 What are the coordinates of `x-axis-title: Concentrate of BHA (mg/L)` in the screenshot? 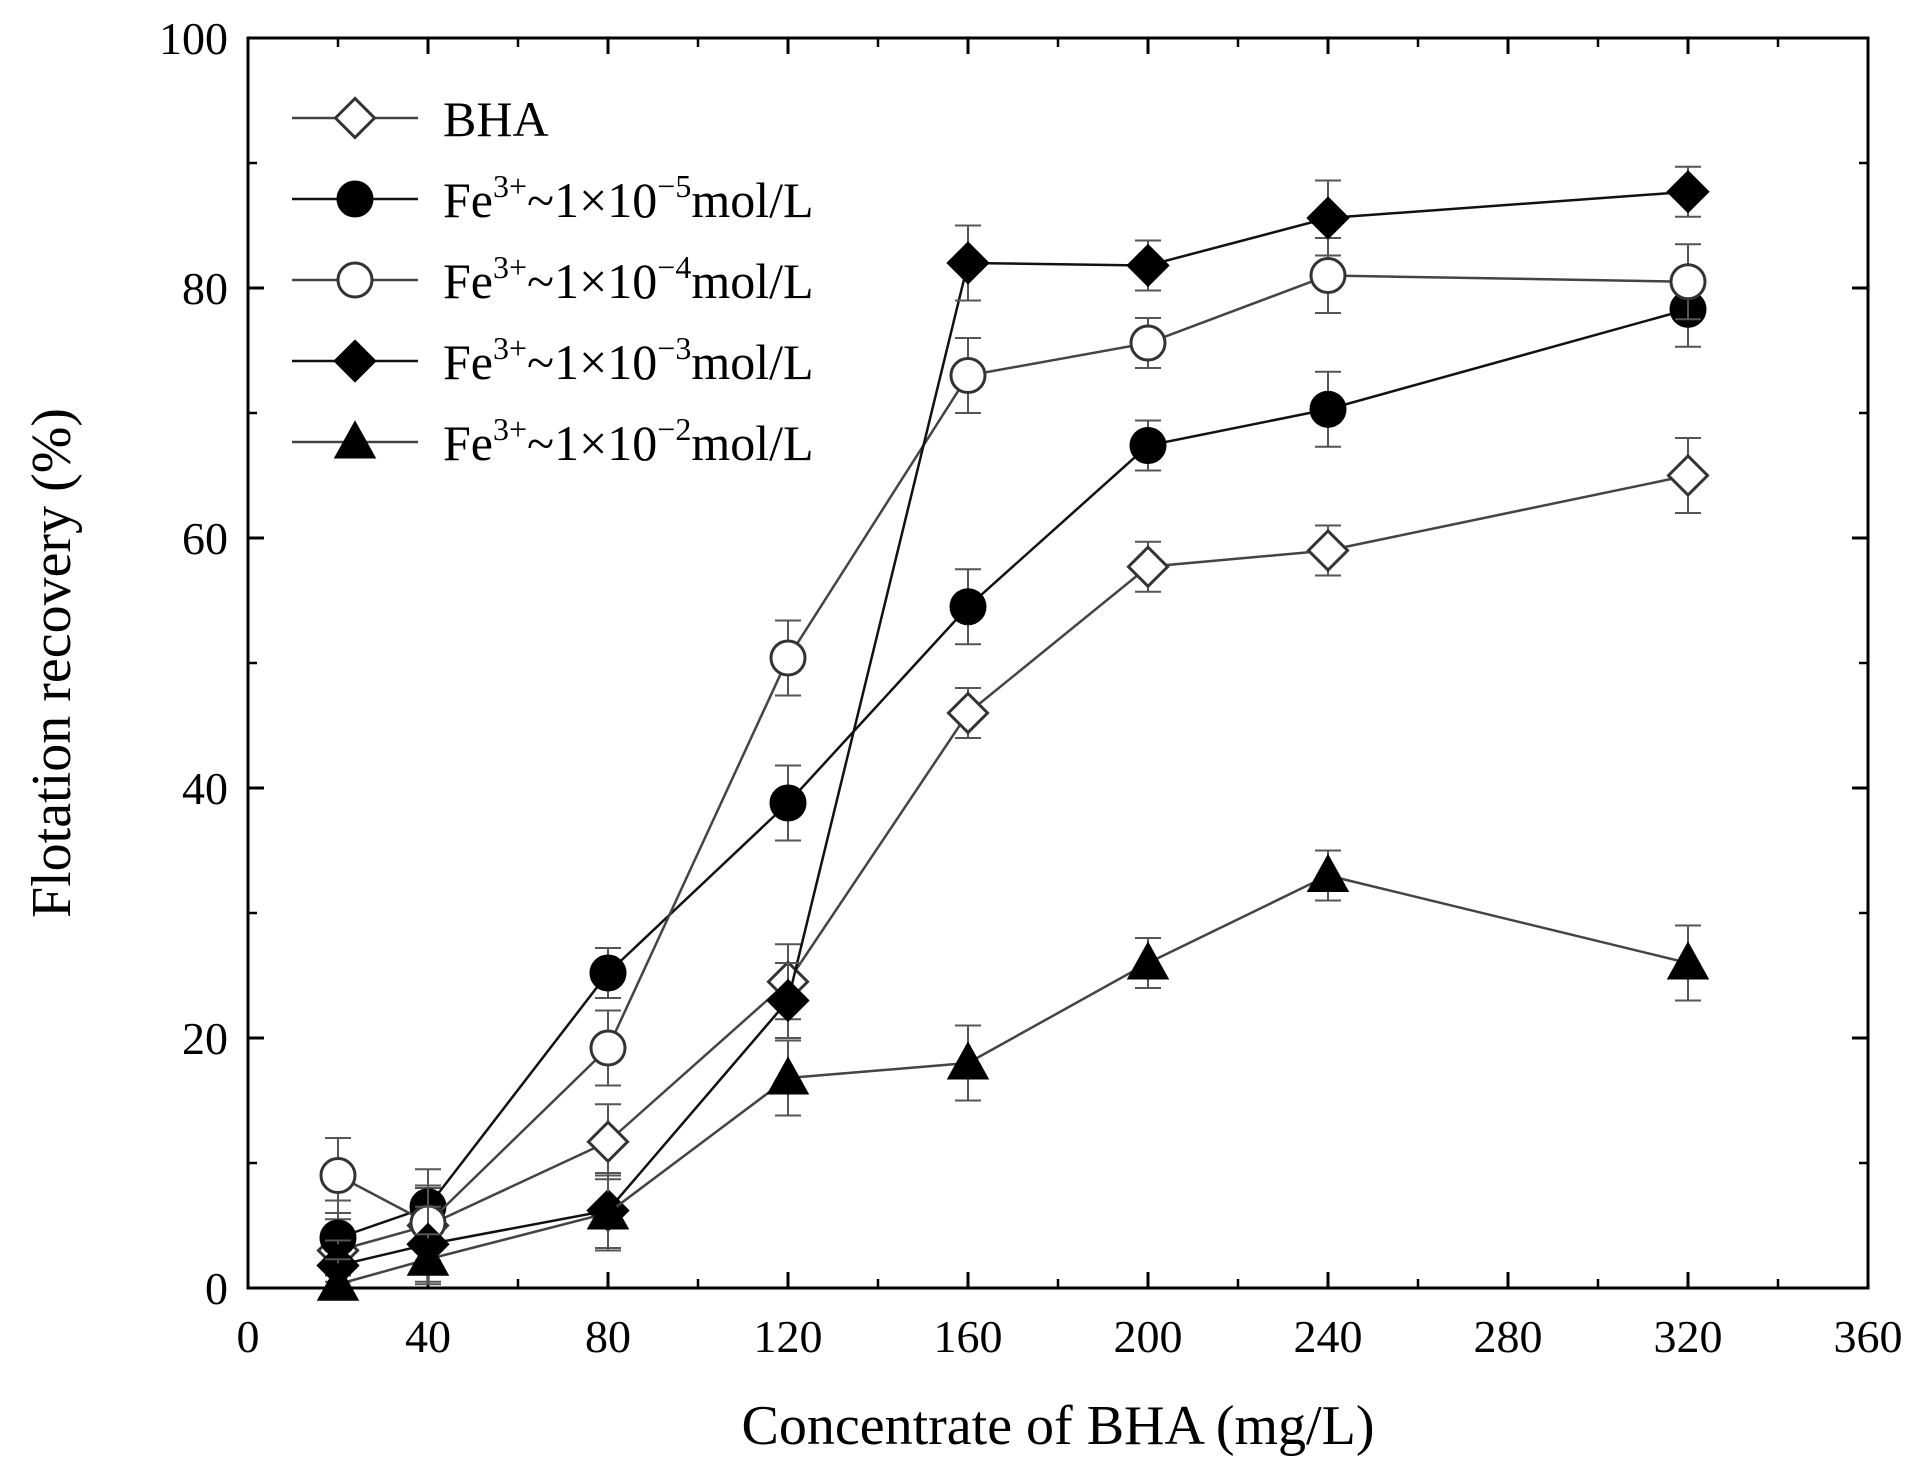 It's located at (1058, 1426).